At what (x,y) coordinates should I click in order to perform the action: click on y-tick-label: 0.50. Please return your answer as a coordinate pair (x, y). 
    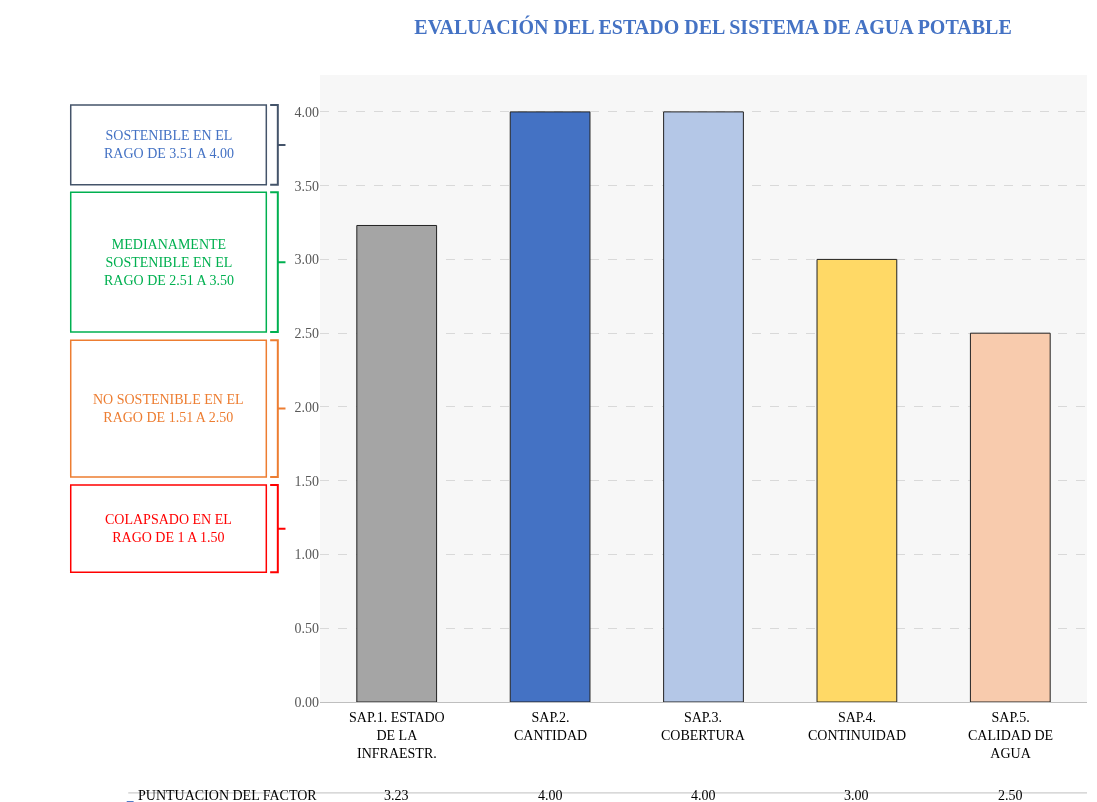
    Looking at the image, I should click on (306, 629).